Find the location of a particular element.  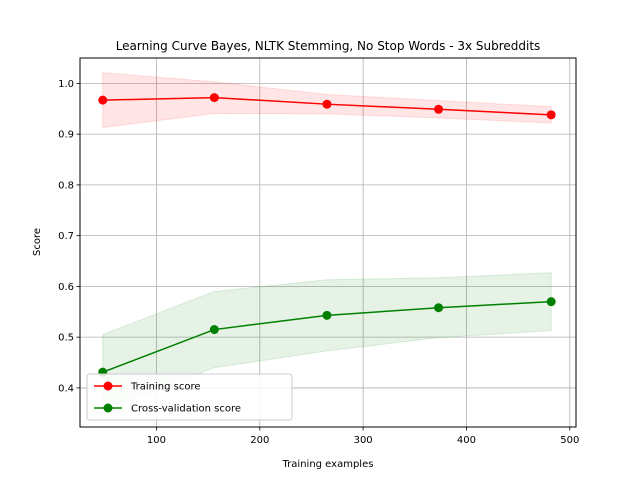

y-tick-label: 0.4 is located at coordinates (66, 388).